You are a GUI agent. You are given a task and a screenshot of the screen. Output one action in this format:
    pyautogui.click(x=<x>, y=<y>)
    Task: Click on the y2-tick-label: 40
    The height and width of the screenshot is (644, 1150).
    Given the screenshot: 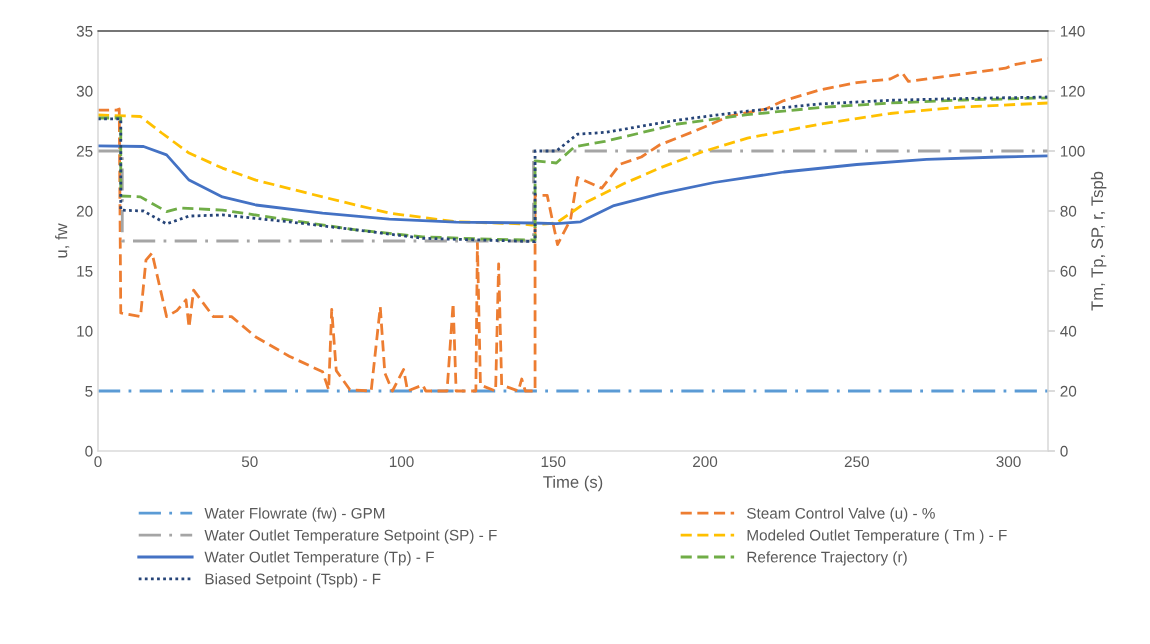 What is the action you would take?
    pyautogui.click(x=1068, y=331)
    